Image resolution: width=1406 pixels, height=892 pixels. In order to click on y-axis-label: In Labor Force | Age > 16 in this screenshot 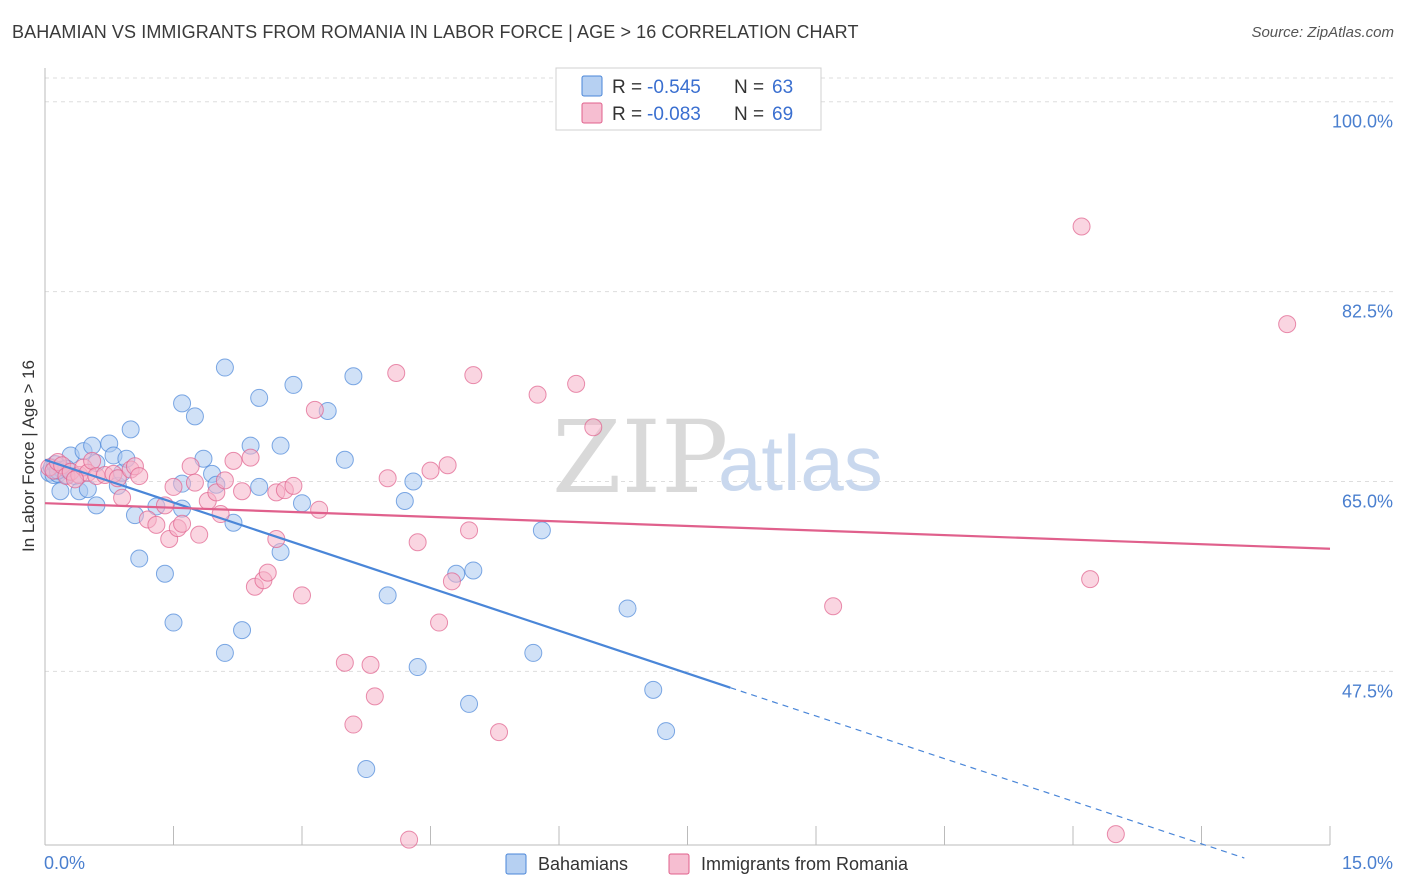, I will do `click(28, 456)`.